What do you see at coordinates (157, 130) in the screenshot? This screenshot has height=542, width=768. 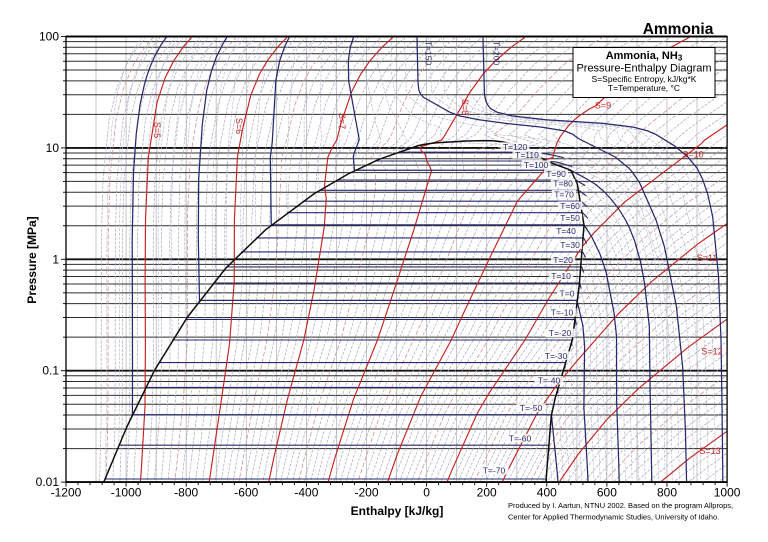 I see `svg-text: S=5` at bounding box center [157, 130].